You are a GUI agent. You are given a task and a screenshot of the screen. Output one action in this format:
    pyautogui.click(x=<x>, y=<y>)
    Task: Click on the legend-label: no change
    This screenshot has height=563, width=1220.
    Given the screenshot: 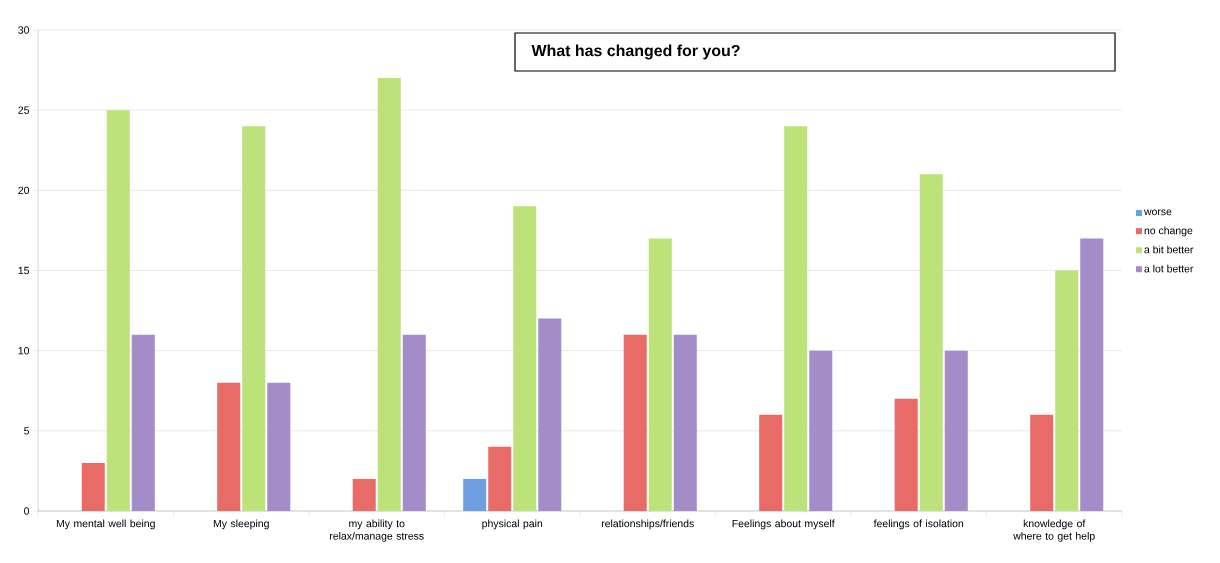 What is the action you would take?
    pyautogui.click(x=1168, y=231)
    